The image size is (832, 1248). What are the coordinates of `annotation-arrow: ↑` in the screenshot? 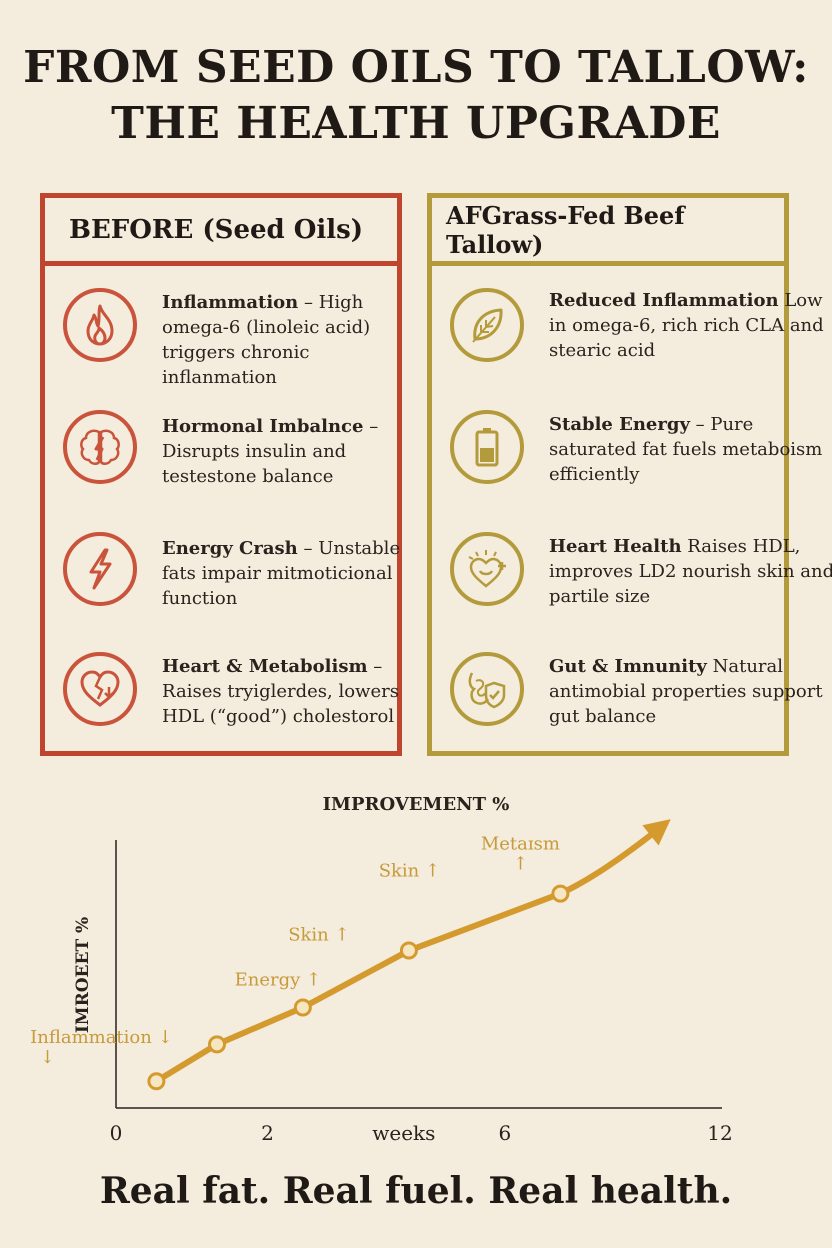 It's located at (520, 864).